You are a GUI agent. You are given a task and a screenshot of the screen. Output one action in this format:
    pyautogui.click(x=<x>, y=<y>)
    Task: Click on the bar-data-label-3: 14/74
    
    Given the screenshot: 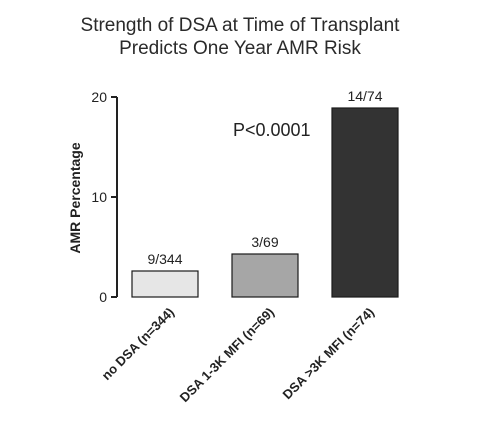 What is the action you would take?
    pyautogui.click(x=364, y=96)
    